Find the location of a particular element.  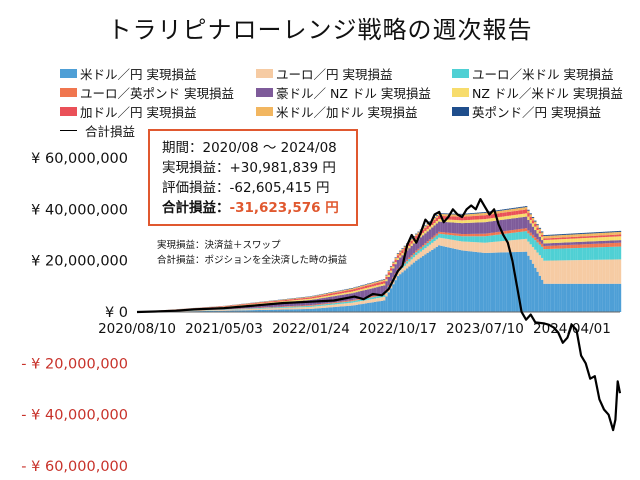

legend-item: 英ポンド／円 実現損益 is located at coordinates (541, 111).